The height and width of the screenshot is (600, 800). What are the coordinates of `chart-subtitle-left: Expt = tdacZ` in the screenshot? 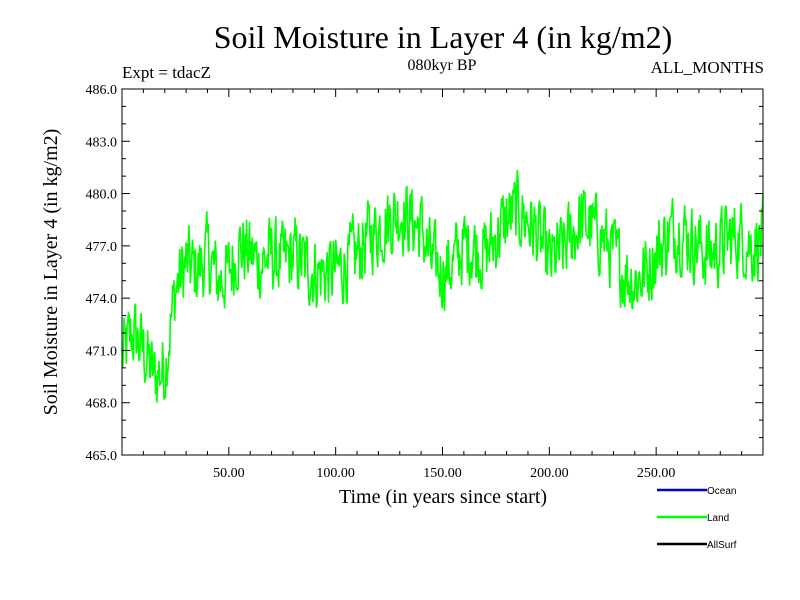 It's located at (166, 72).